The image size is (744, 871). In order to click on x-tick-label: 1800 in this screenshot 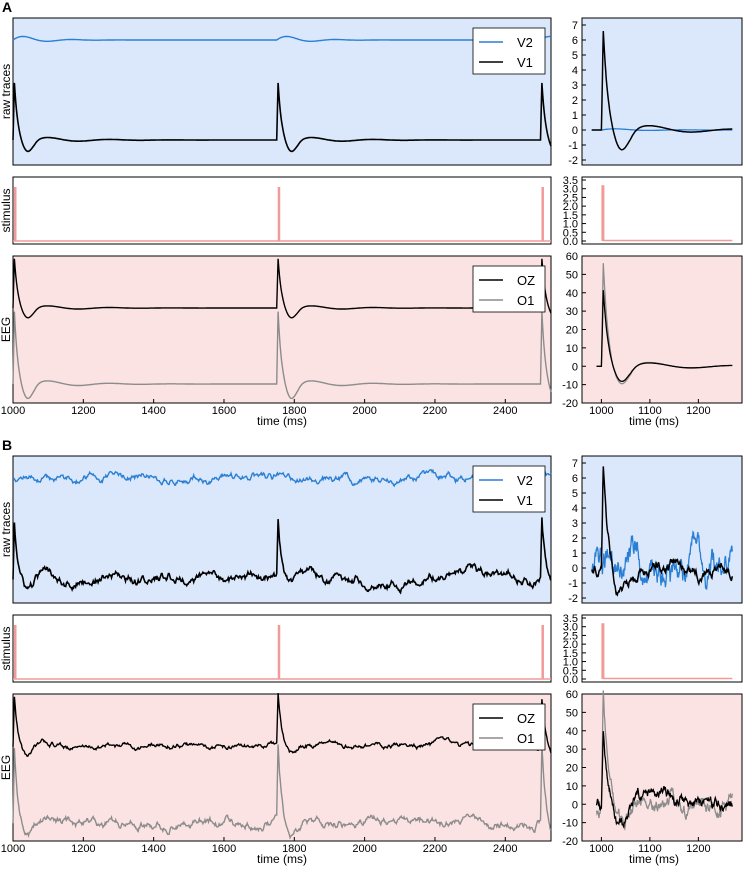, I will do `click(294, 411)`.